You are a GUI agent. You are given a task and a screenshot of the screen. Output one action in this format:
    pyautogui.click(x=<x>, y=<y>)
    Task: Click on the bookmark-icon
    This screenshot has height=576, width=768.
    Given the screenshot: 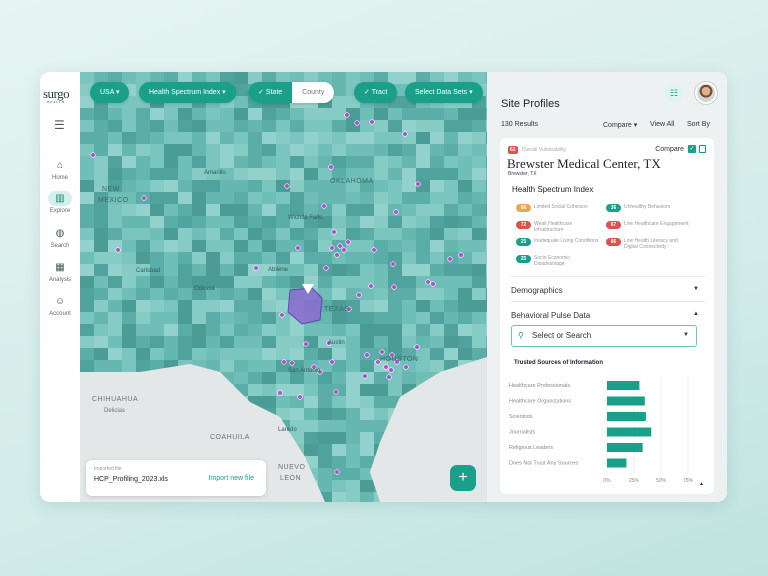 What is the action you would take?
    pyautogui.click(x=702, y=149)
    